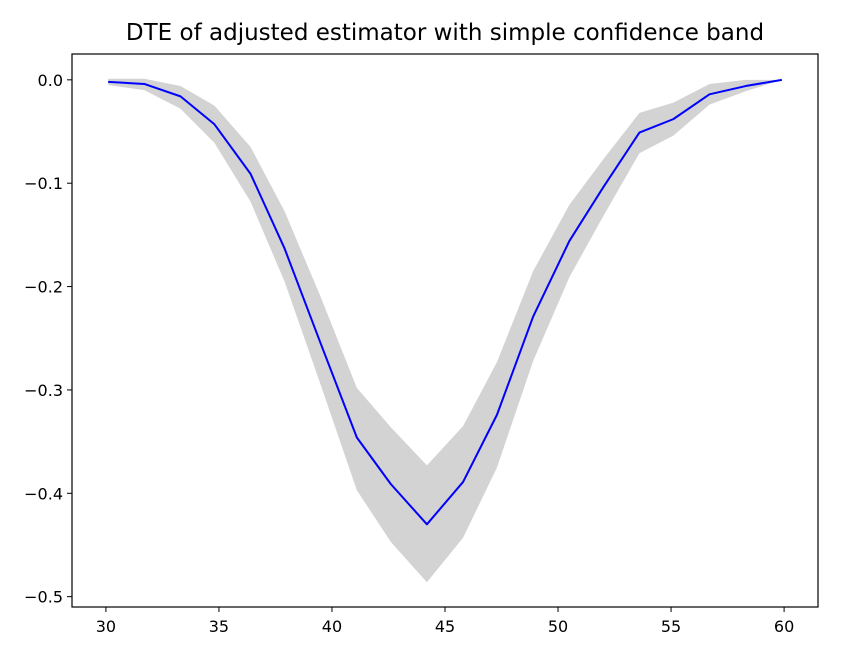 The height and width of the screenshot is (654, 854). I want to click on x-tick-label: 55, so click(671, 626).